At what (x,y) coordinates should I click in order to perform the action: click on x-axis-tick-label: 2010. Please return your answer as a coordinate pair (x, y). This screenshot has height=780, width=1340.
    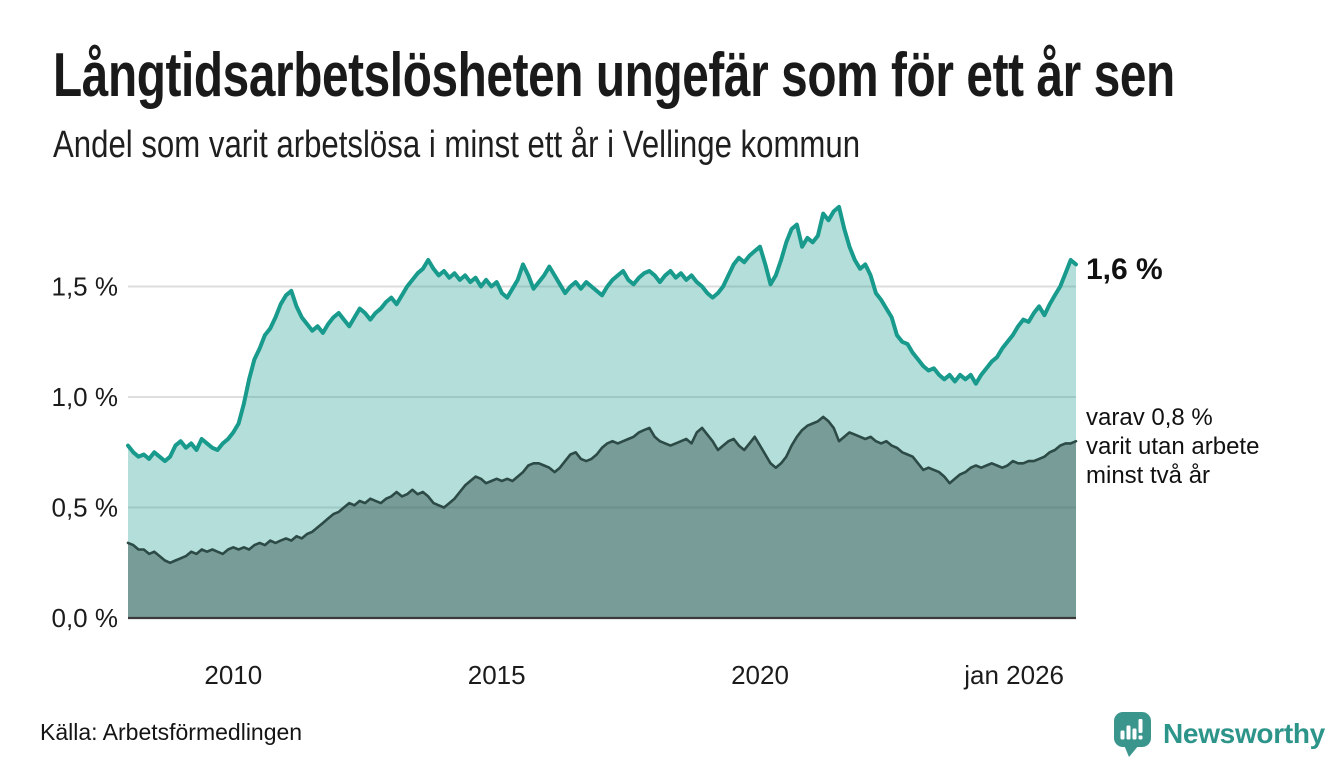
    Looking at the image, I should click on (233, 675).